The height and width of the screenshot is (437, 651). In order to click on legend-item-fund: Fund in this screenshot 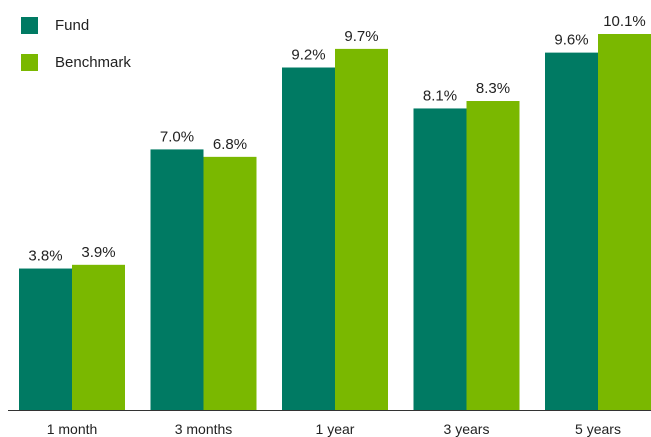, I will do `click(55, 25)`.